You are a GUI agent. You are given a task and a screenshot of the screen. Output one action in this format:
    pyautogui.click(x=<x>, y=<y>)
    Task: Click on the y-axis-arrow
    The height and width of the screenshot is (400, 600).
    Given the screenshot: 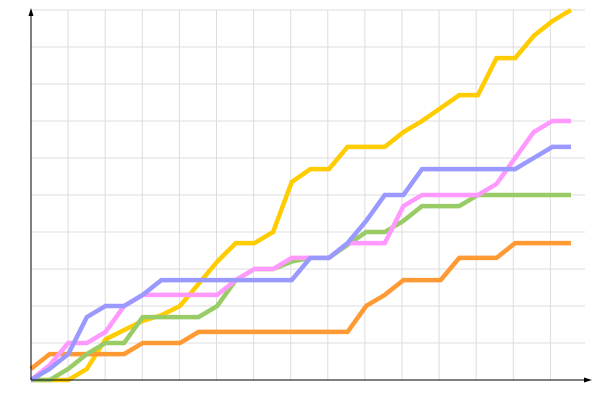 What is the action you would take?
    pyautogui.click(x=31, y=12)
    